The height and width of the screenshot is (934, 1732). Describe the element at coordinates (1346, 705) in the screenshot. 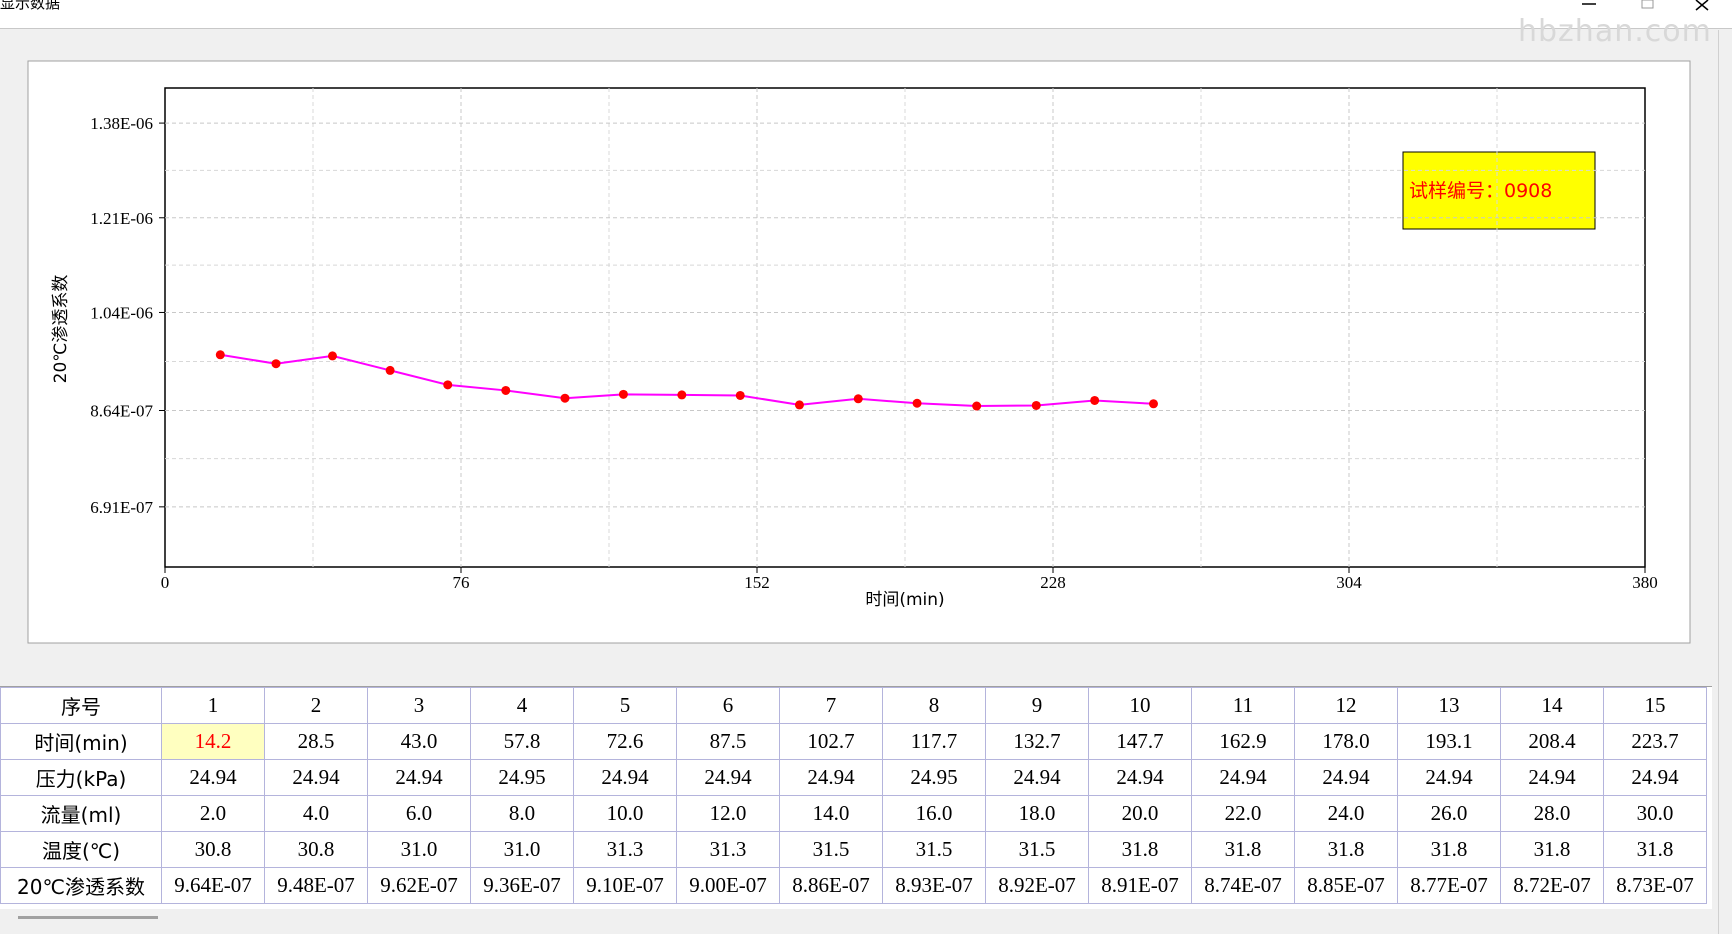

I see `table-cell: 12` at that location.